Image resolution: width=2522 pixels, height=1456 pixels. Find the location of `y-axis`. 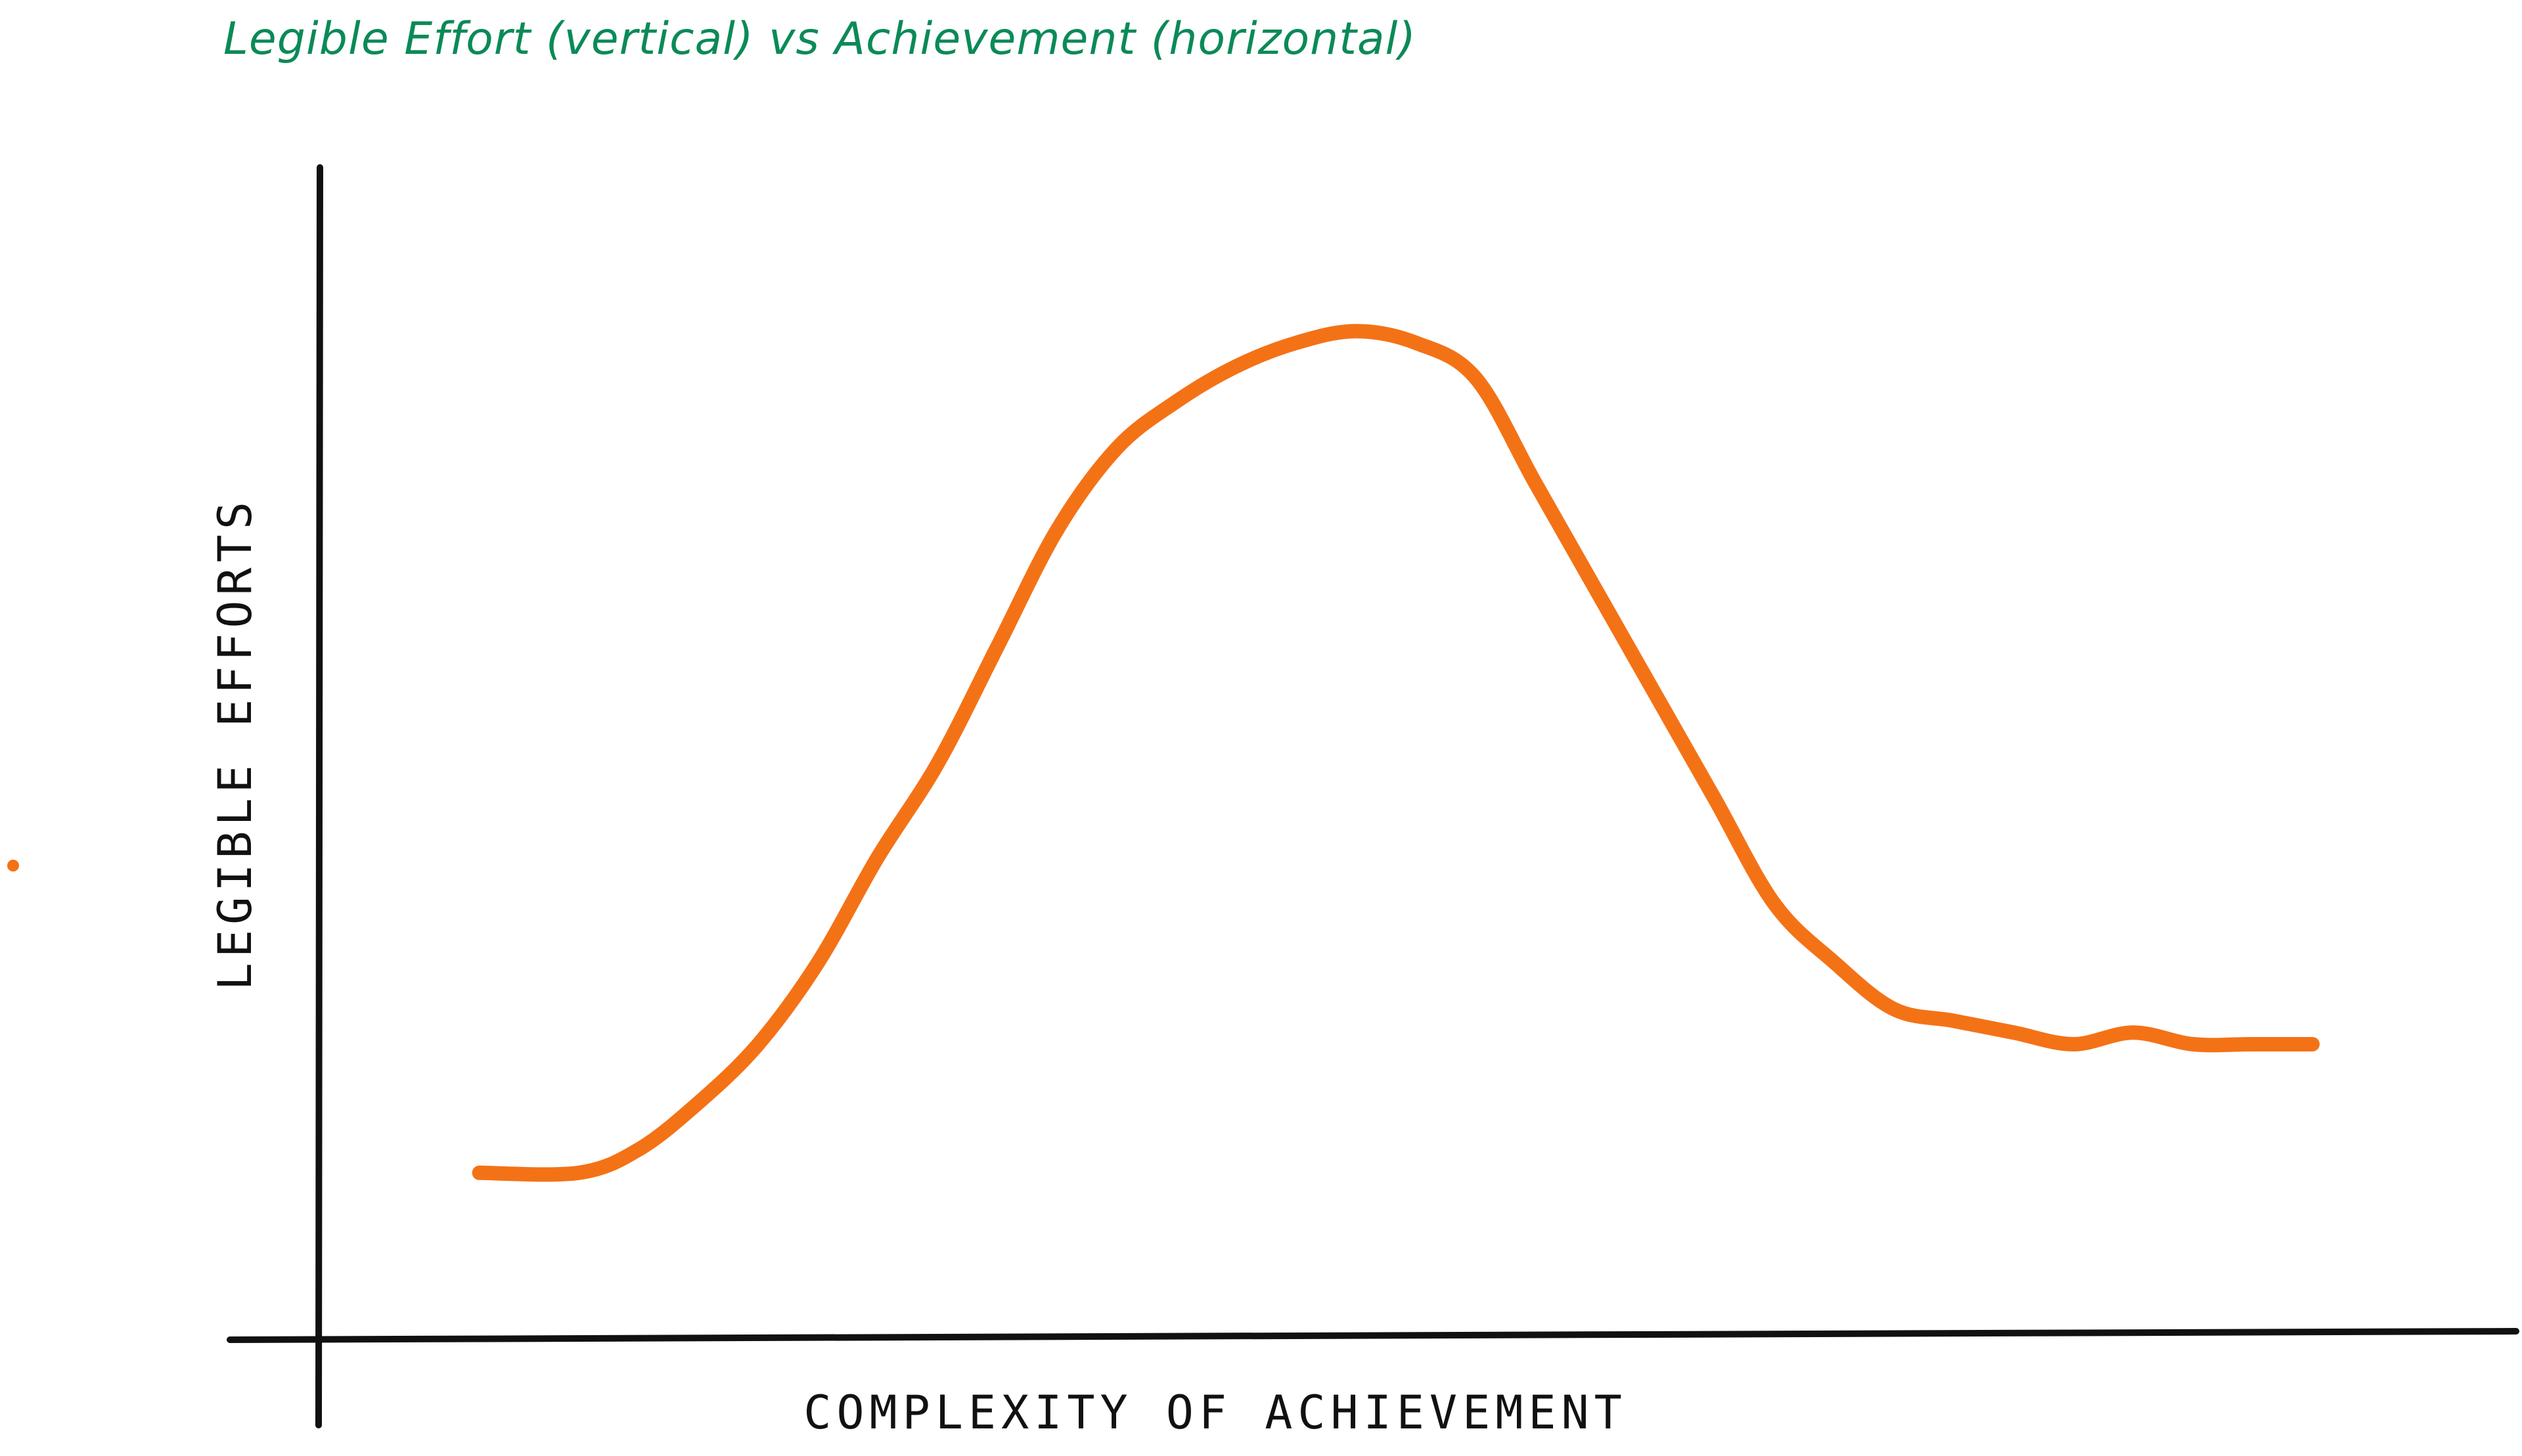

y-axis is located at coordinates (319, 796).